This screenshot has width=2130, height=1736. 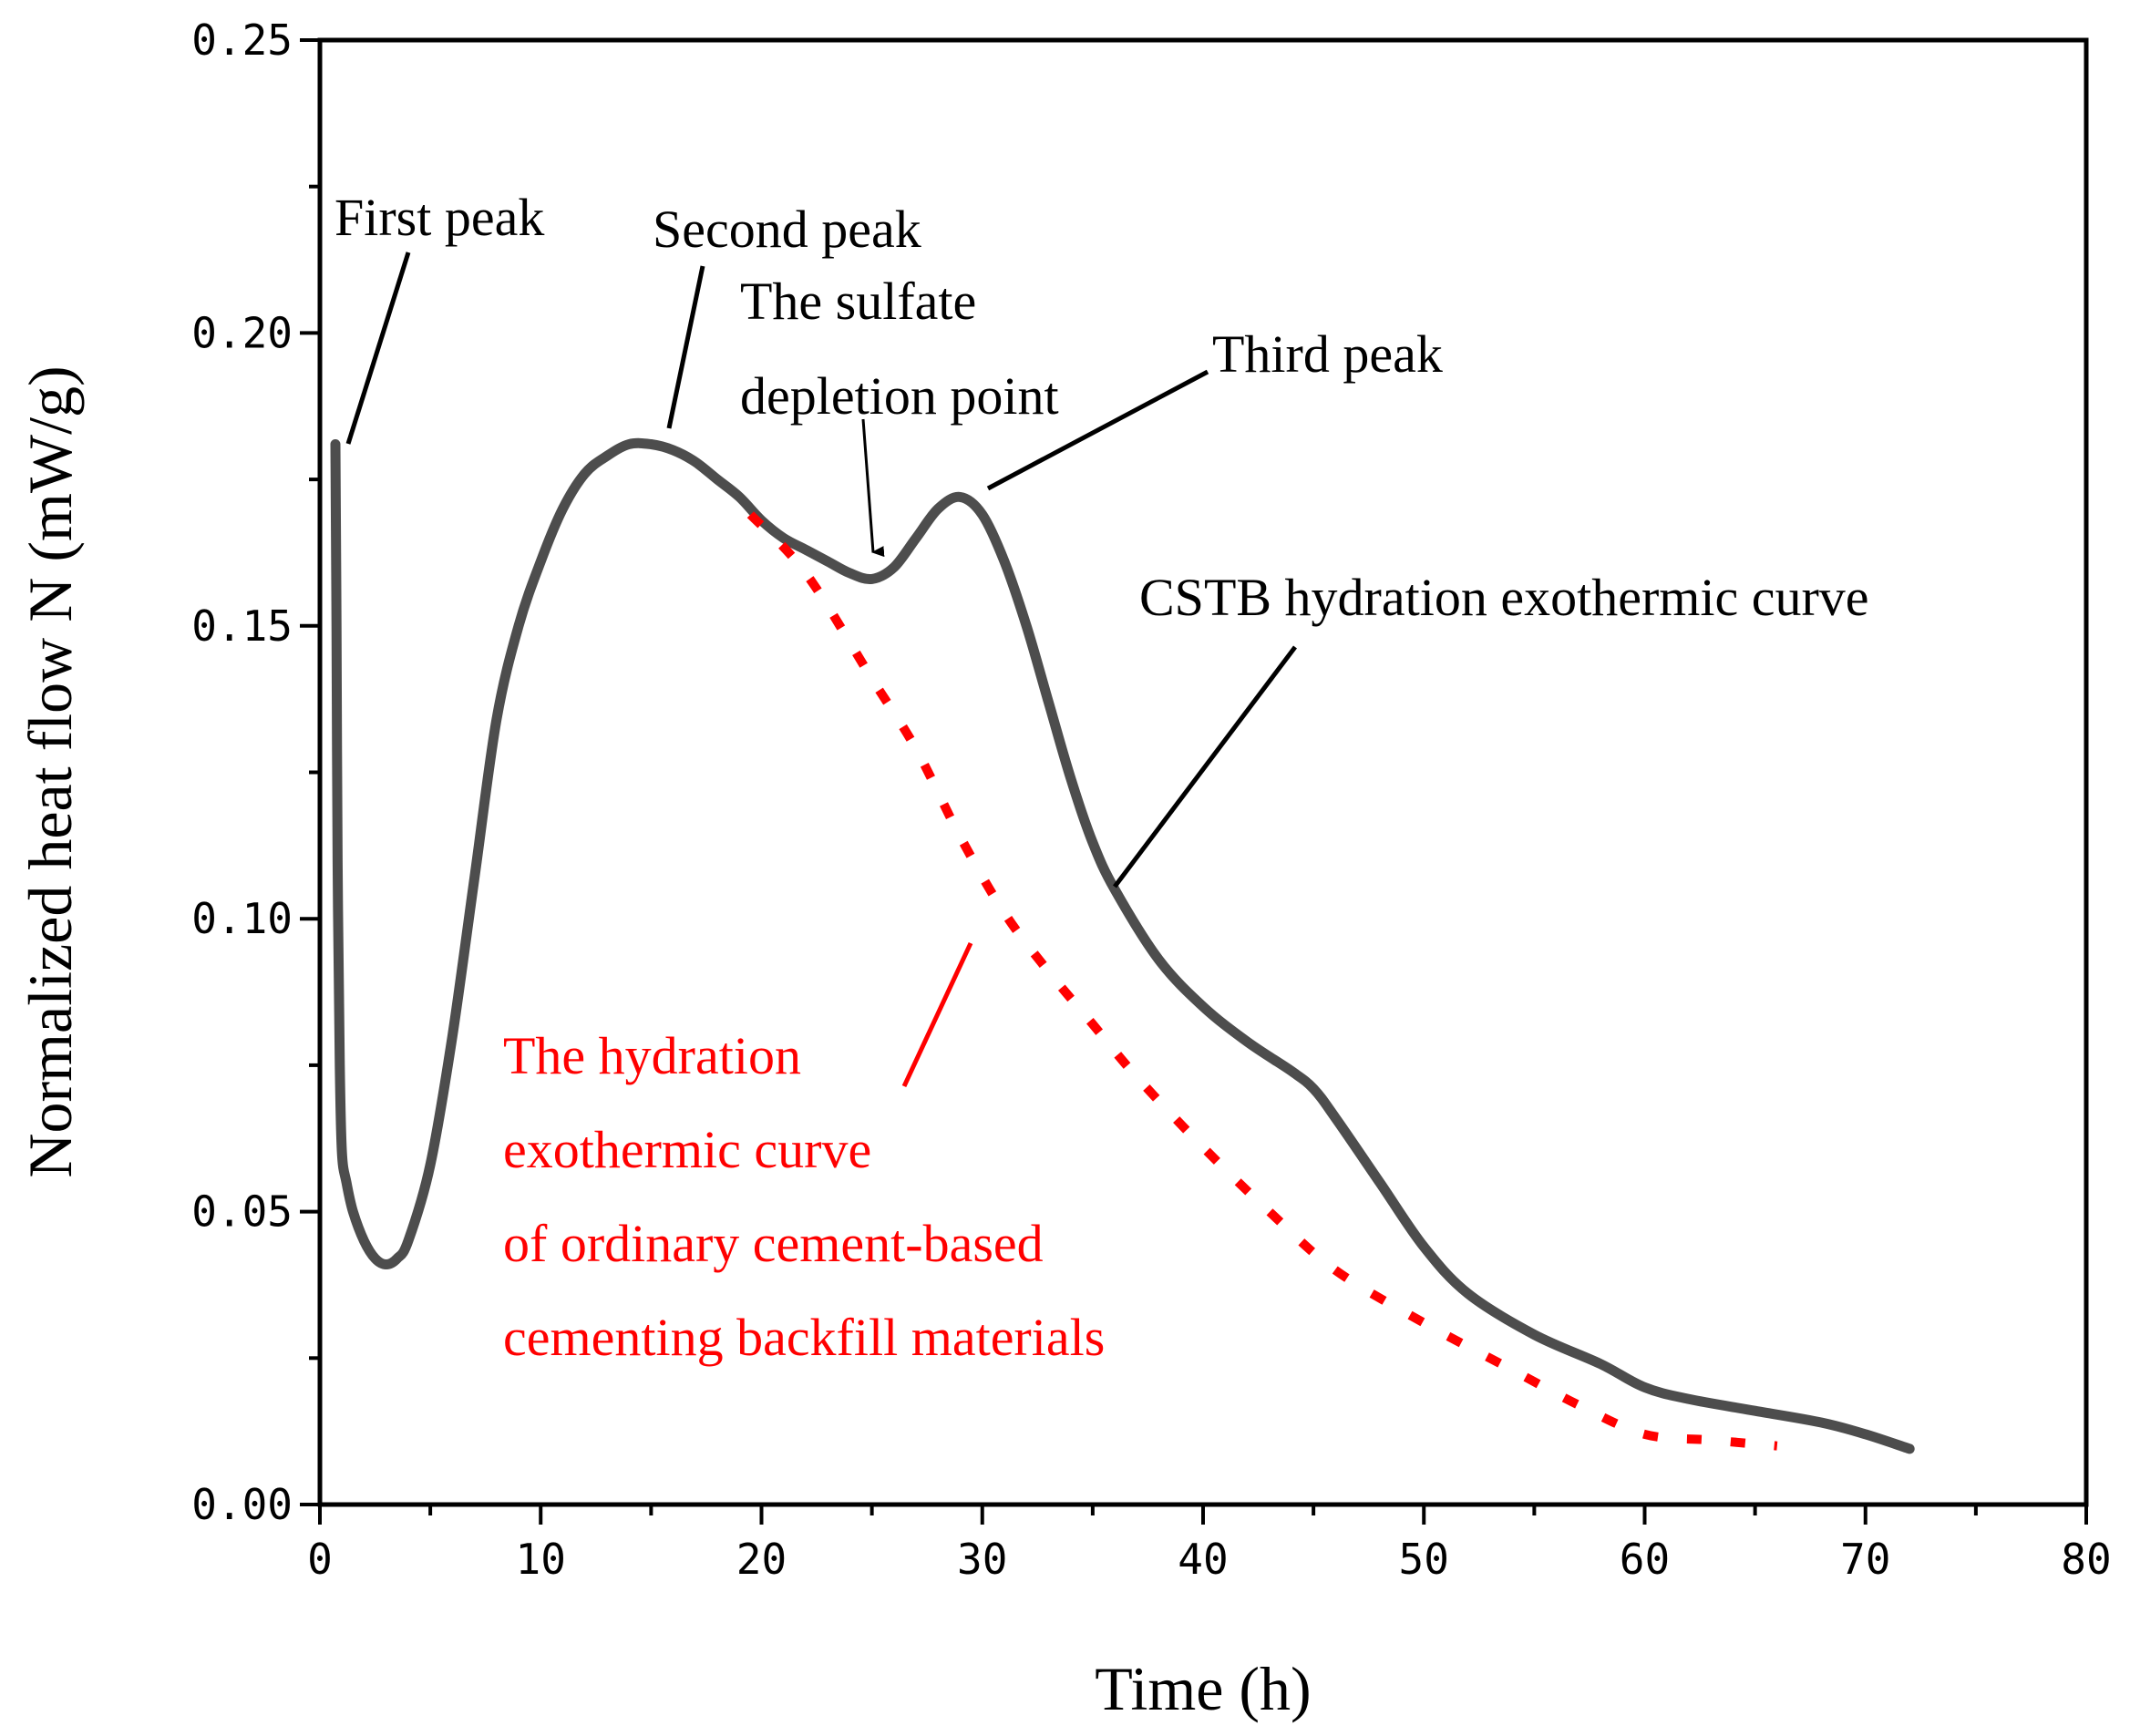 I want to click on cstb-curve-label: CSTB hydration exothermic curve, so click(x=1504, y=597).